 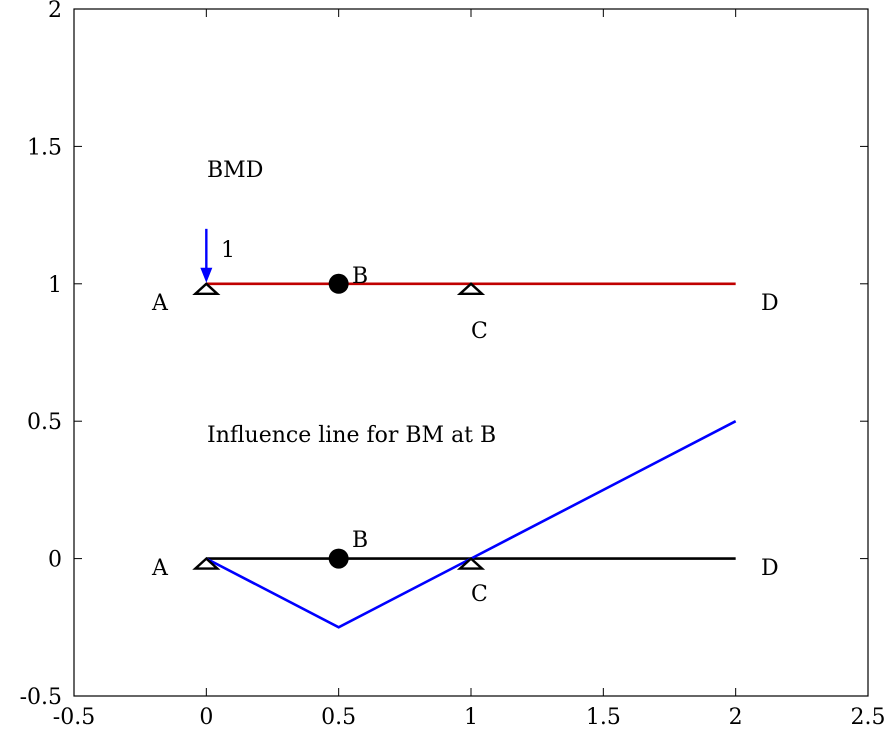 What do you see at coordinates (235, 170) in the screenshot?
I see `bmd-title: BMD` at bounding box center [235, 170].